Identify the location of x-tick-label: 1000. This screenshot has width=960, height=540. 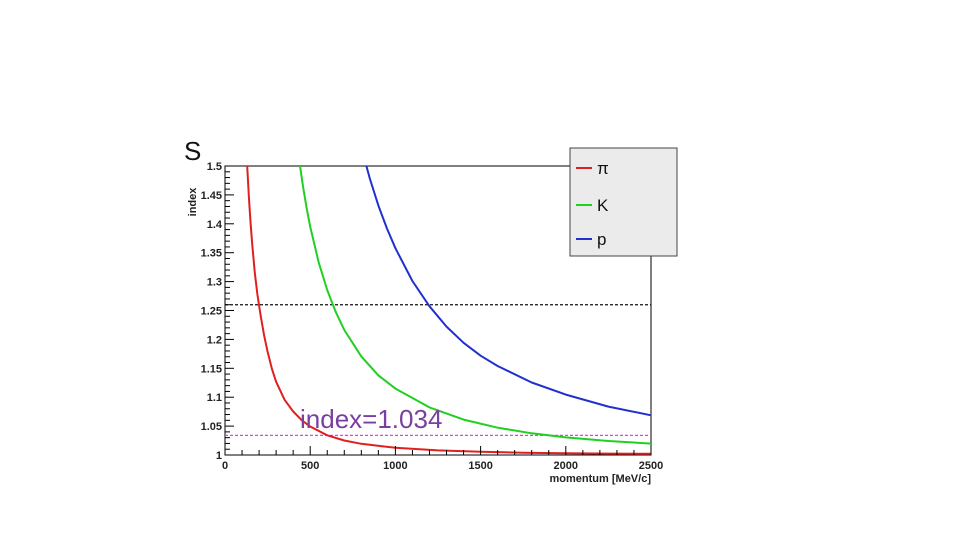
(395, 466).